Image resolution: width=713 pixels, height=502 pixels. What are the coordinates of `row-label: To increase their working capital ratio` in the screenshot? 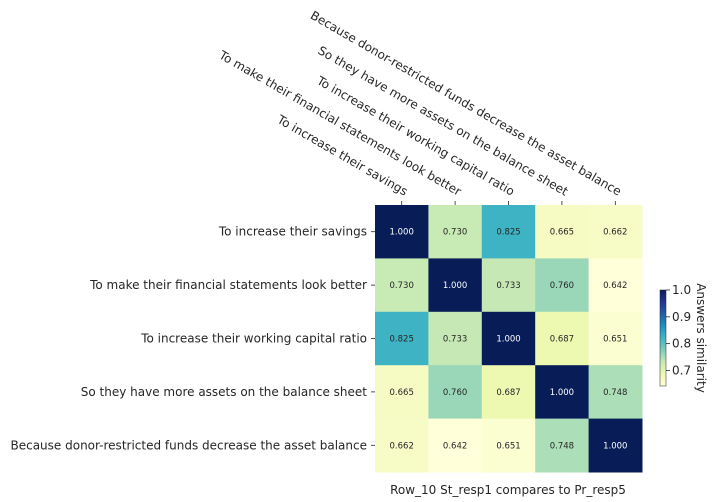 It's located at (253, 339).